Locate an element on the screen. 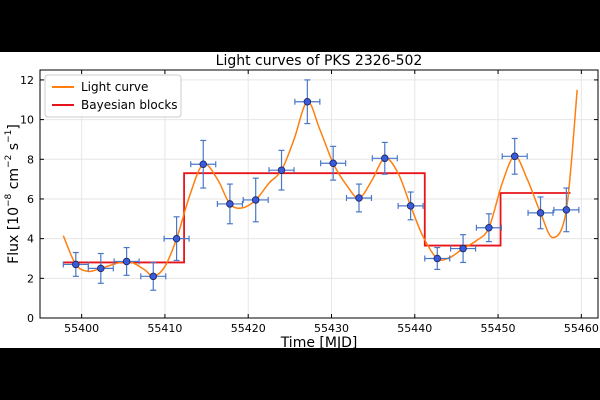 This screenshot has height=400, width=600. y-tick-label: 8 is located at coordinates (30, 159).